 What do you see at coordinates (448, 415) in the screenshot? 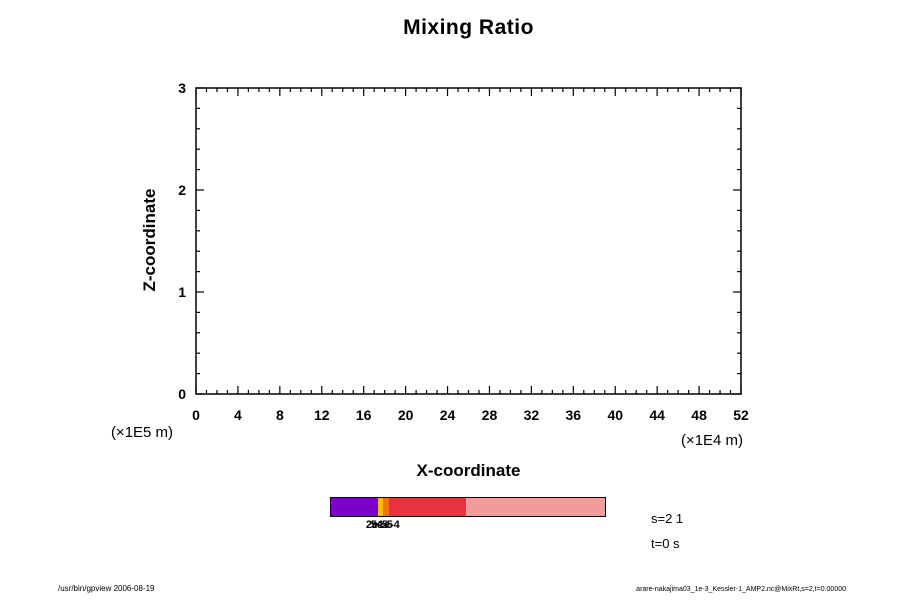
I see `x-tick-label: 24` at bounding box center [448, 415].